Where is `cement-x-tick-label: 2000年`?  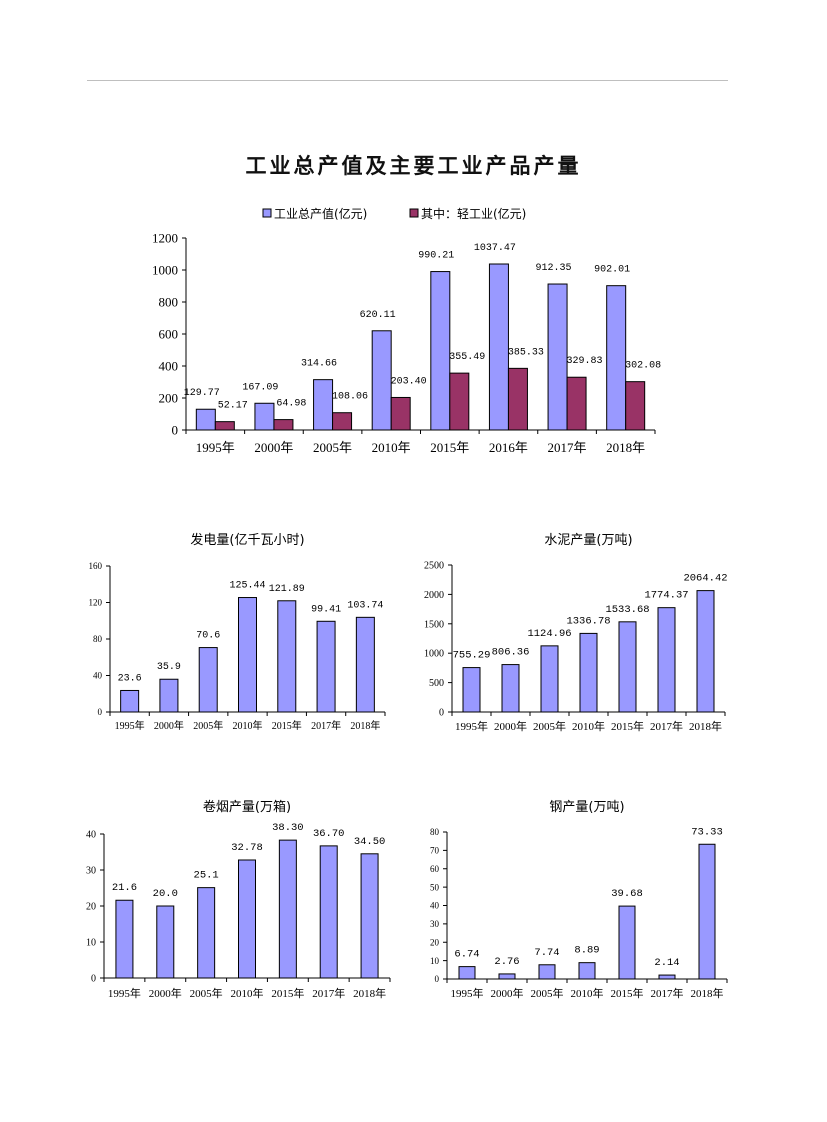
cement-x-tick-label: 2000年 is located at coordinates (510, 726).